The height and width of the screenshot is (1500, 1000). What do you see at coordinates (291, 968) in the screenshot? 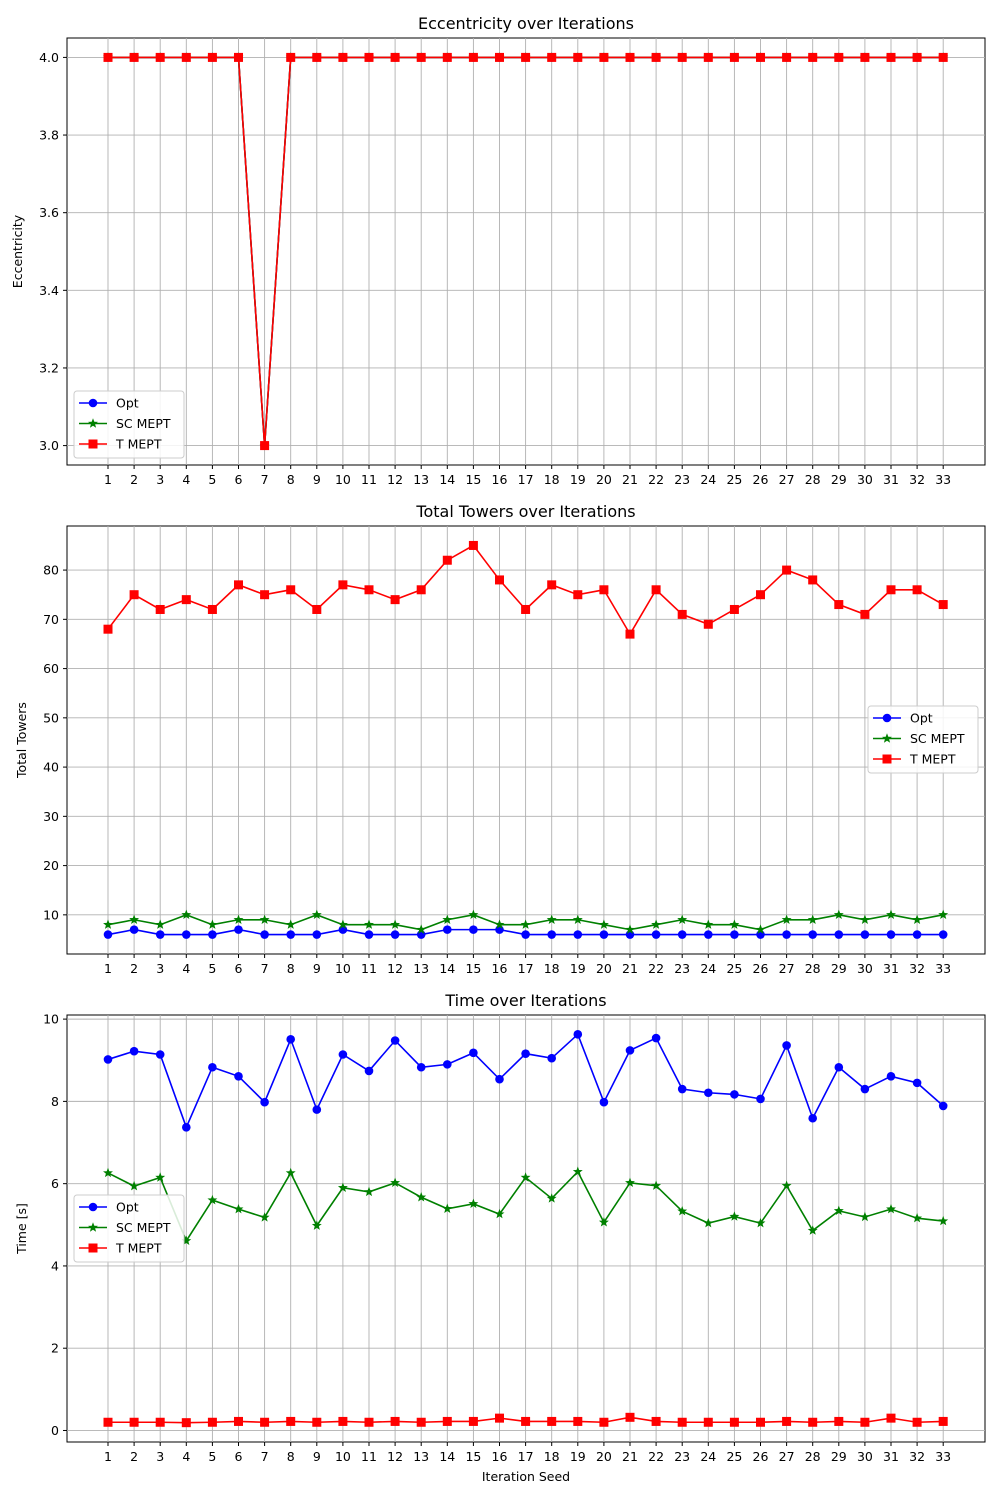
I see `x-tick-label: 8` at bounding box center [291, 968].